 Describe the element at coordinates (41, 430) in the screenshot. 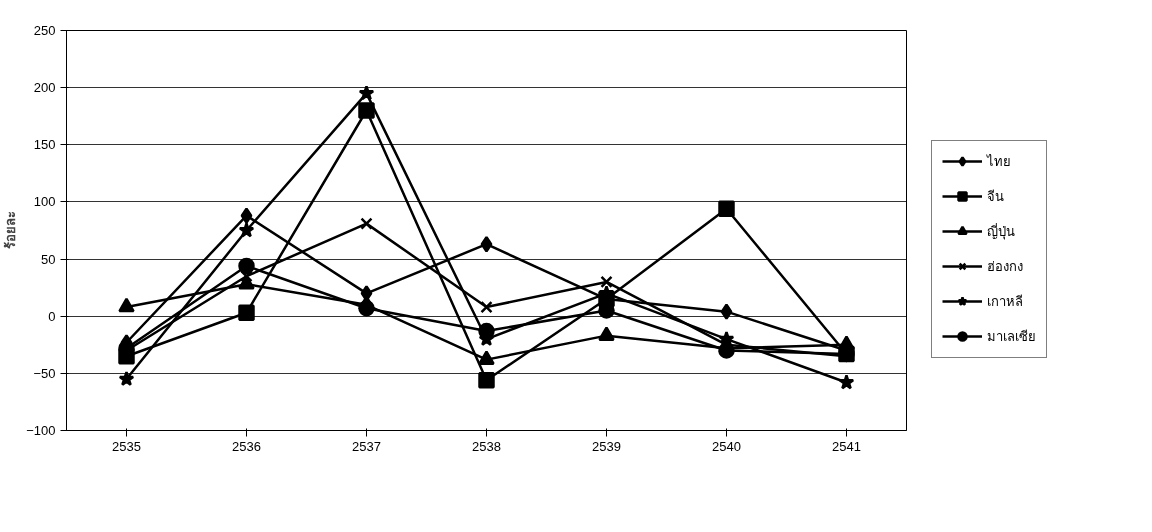

I see `y-tick-label: −100` at that location.